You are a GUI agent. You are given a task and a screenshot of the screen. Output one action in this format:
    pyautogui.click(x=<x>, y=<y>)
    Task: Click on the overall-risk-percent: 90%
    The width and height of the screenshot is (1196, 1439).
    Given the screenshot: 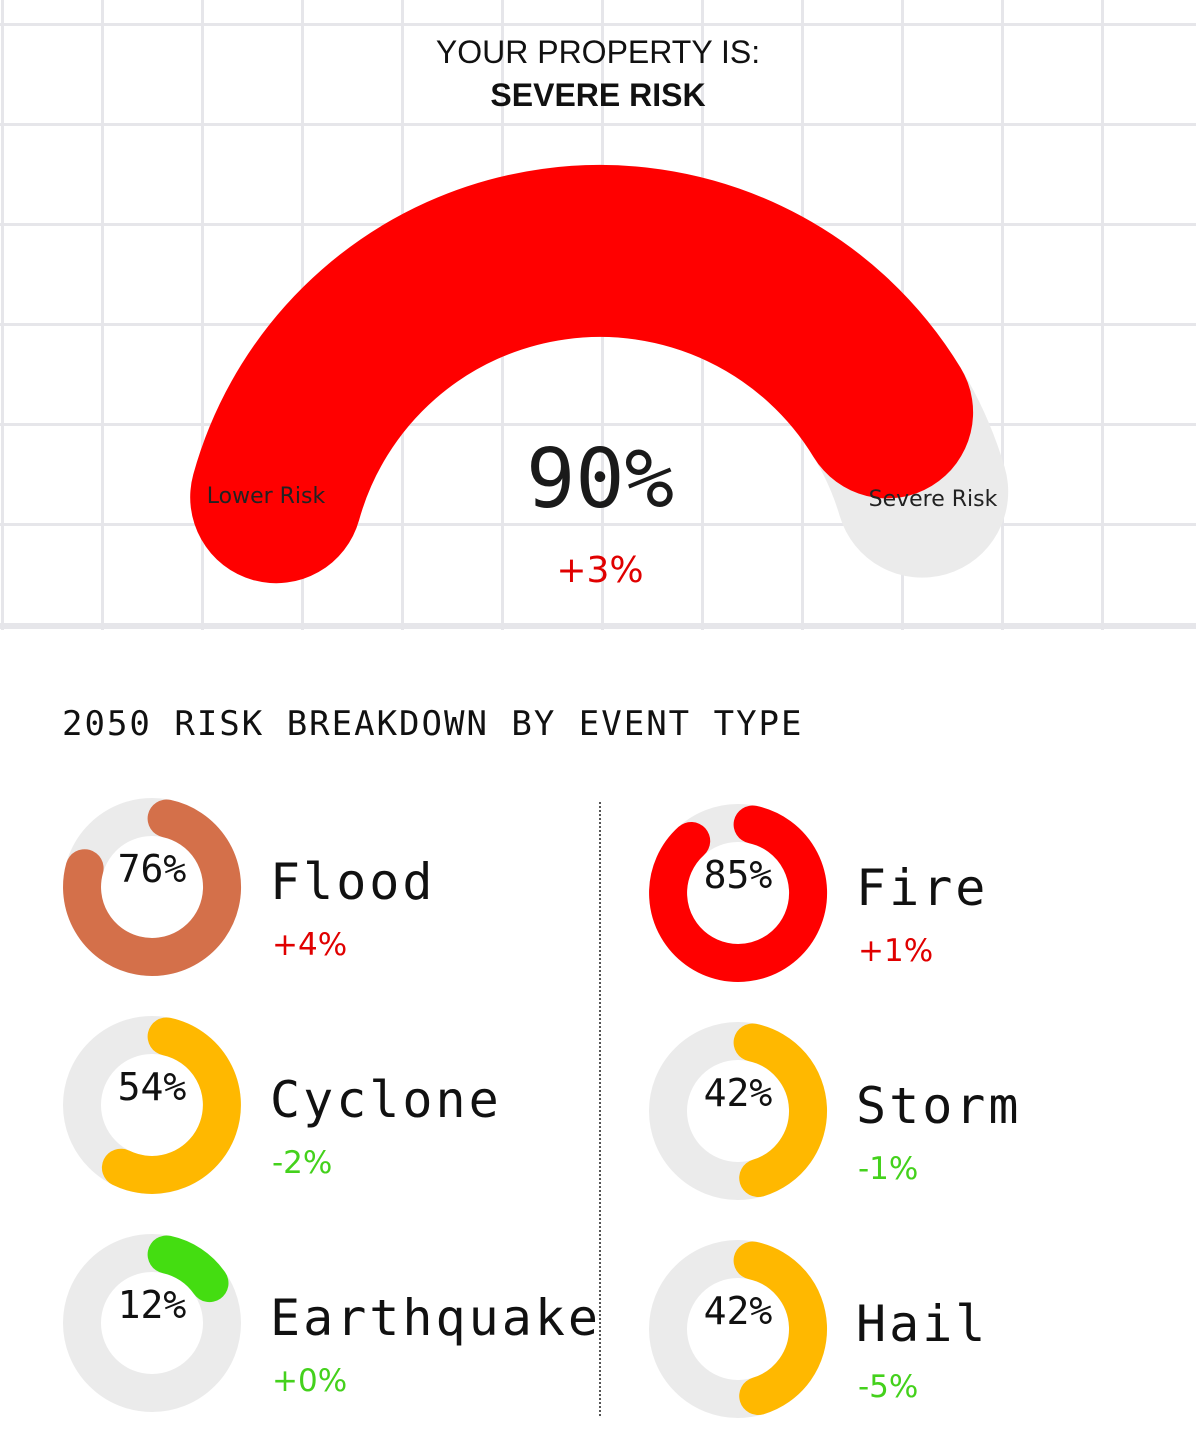 What is the action you would take?
    pyautogui.click(x=600, y=479)
    